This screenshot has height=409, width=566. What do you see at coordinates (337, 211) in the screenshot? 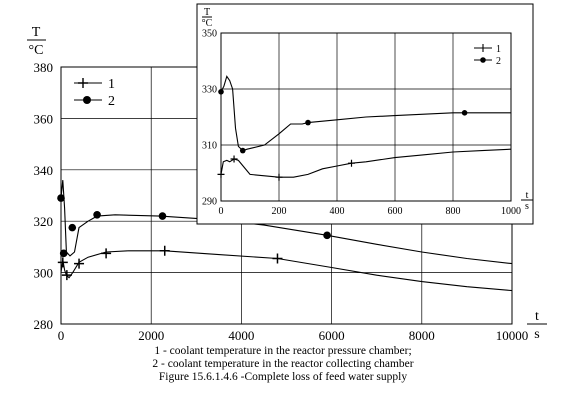
I see `inset-x-tick-label: 400` at bounding box center [337, 211].